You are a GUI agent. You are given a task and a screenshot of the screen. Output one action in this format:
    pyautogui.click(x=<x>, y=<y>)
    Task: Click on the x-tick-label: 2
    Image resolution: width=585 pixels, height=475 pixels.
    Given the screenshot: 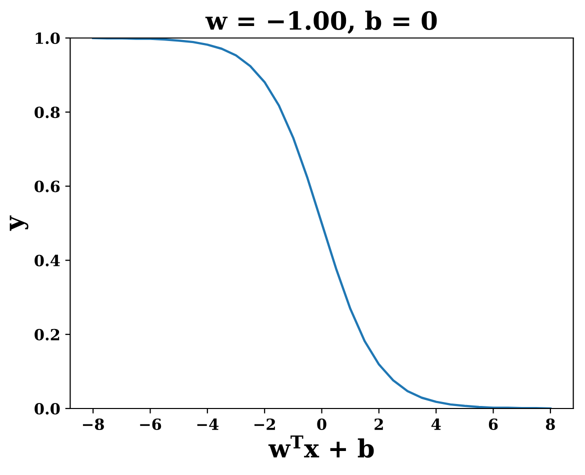 What is the action you would take?
    pyautogui.click(x=378, y=424)
    